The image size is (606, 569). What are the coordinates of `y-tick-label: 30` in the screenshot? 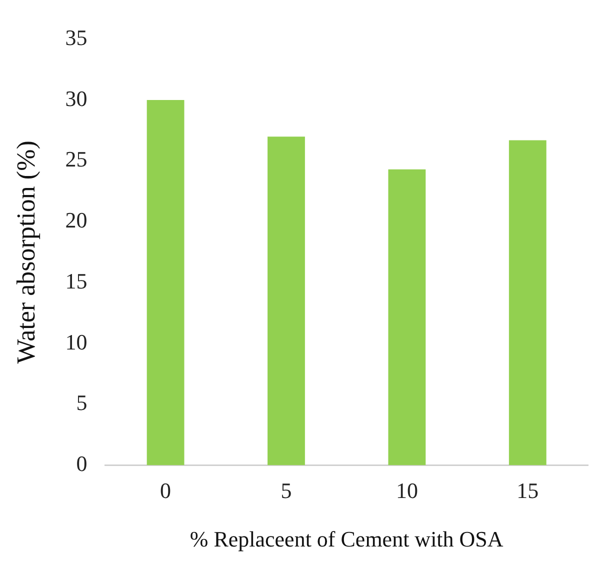 It's located at (76, 98).